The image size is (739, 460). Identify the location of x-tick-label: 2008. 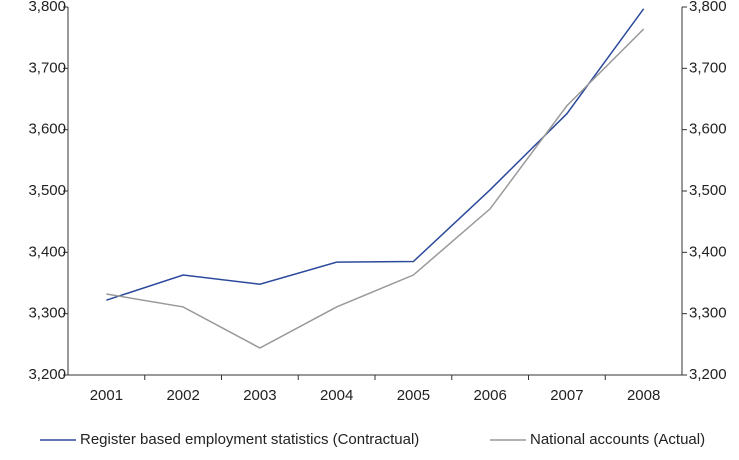
(643, 395).